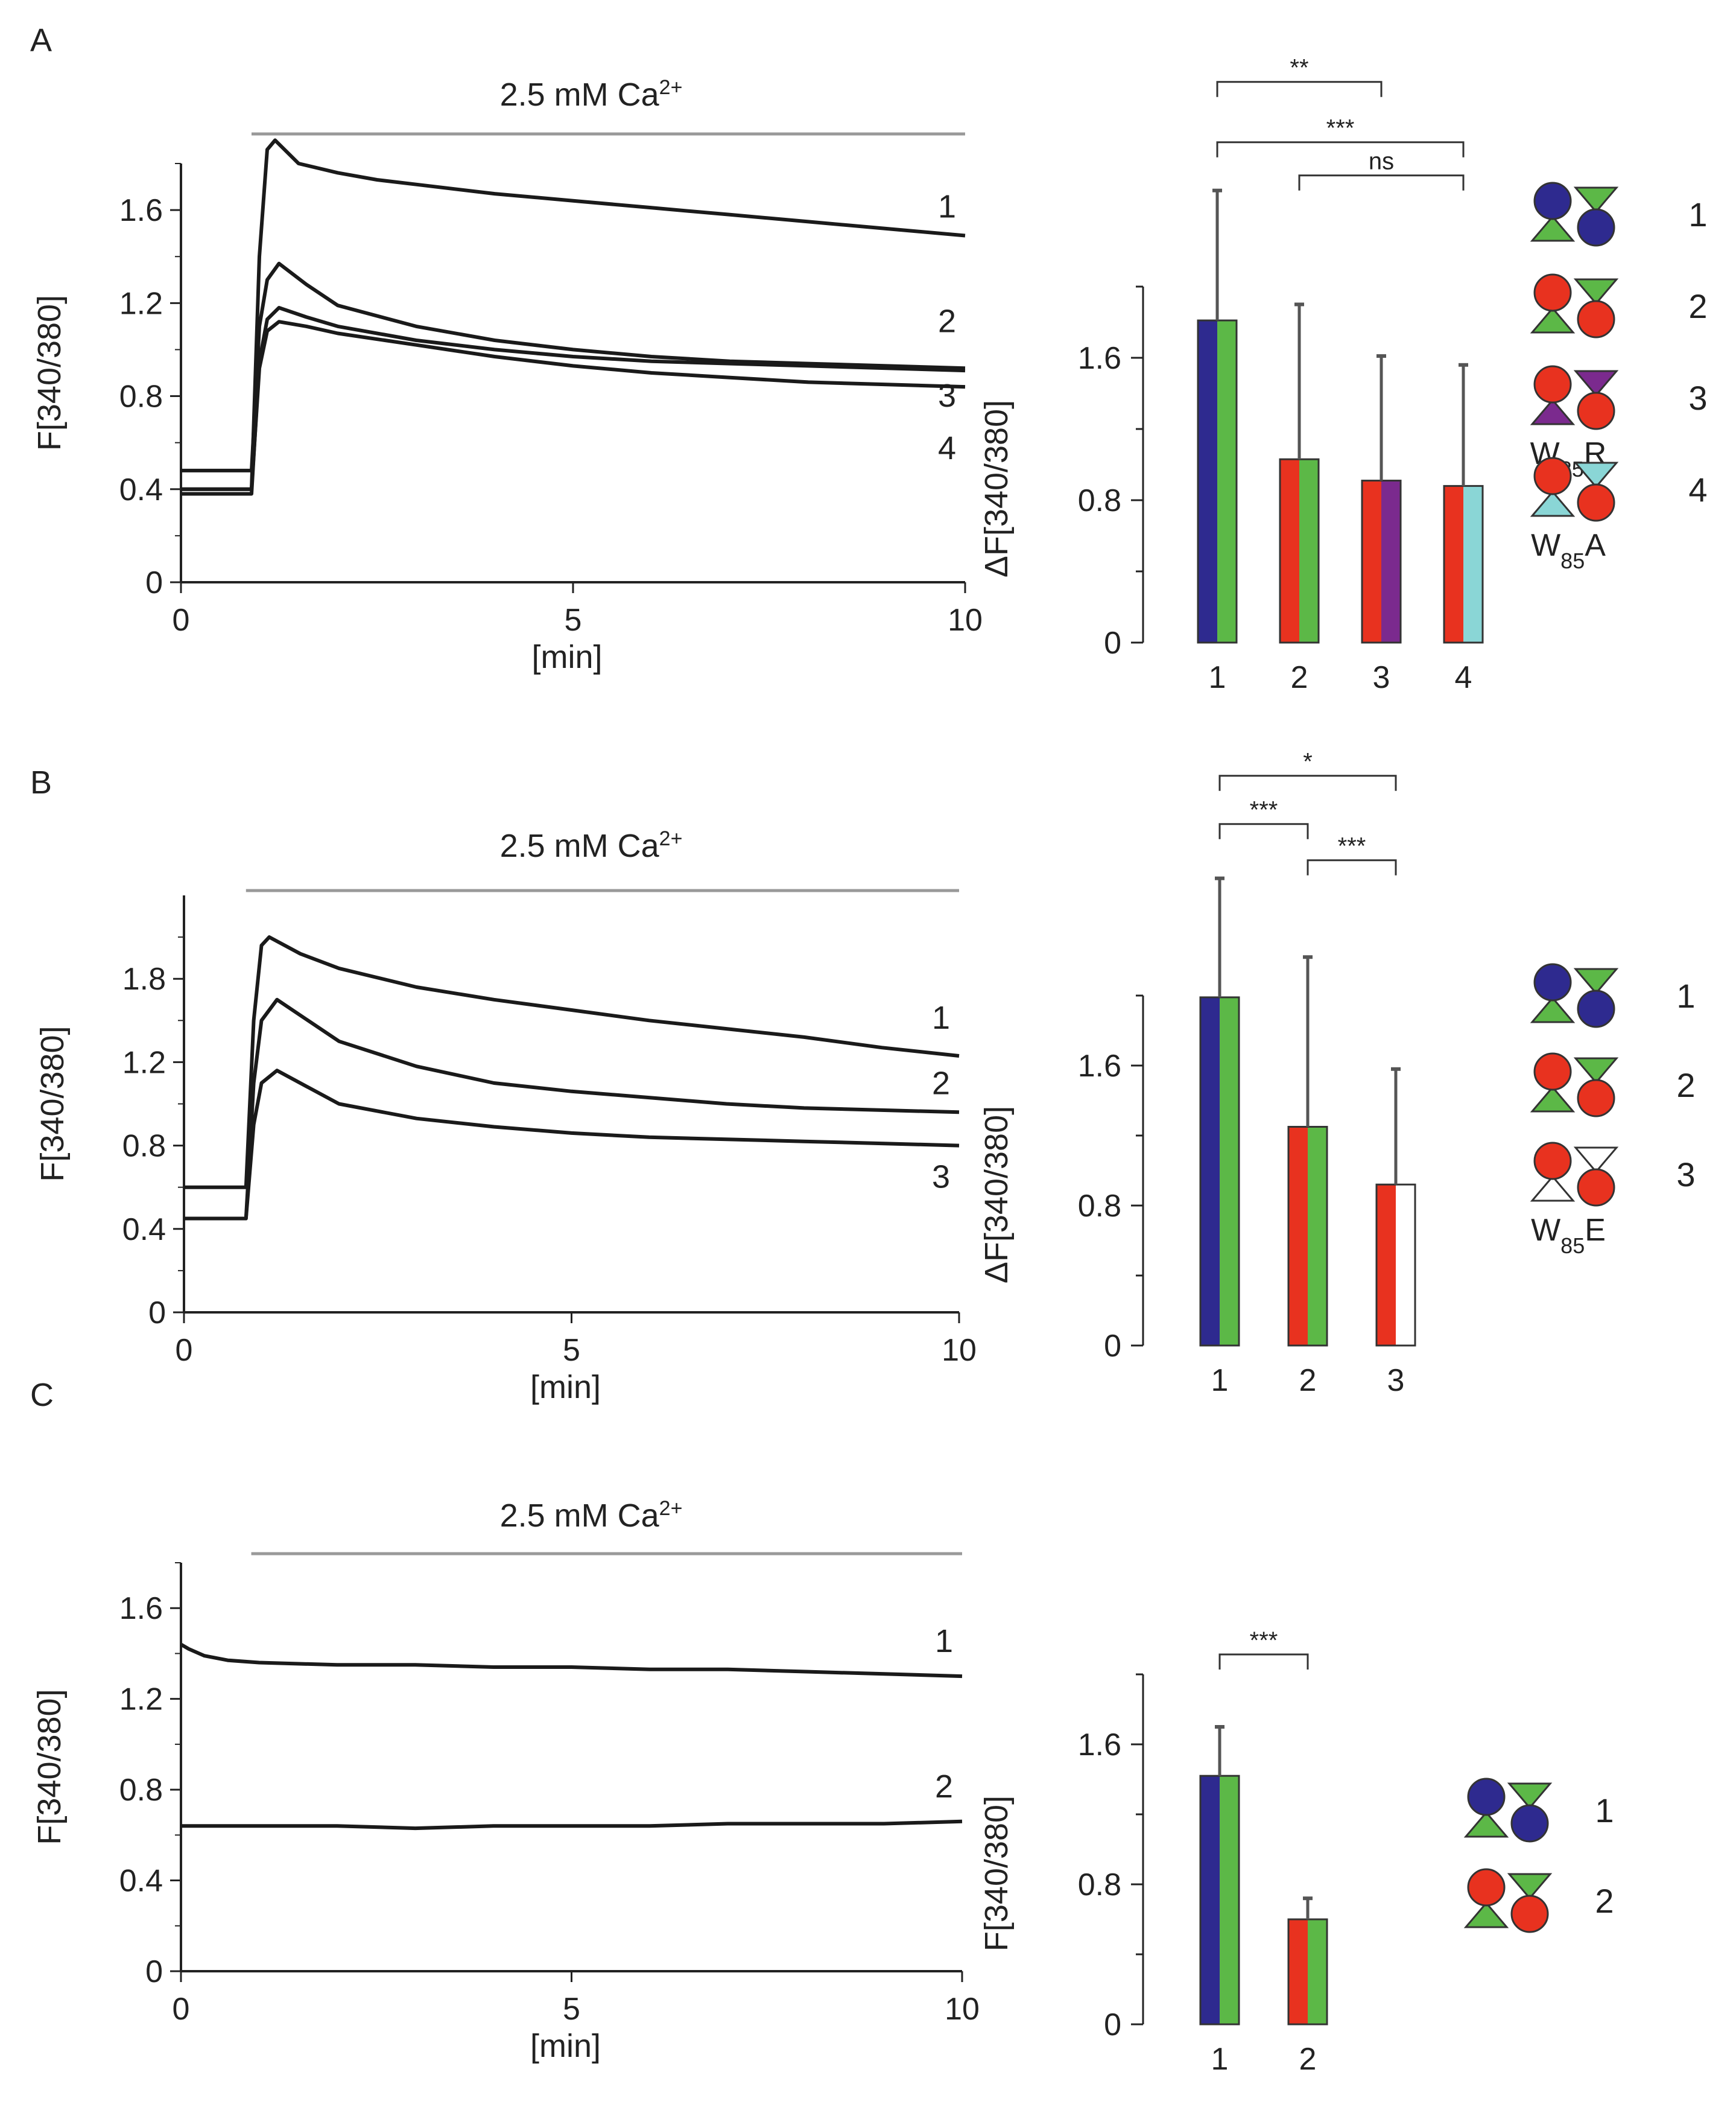 The image size is (1736, 2113). What do you see at coordinates (1619, 515) in the screenshot?
I see `legend-item-4: 4 W85A` at bounding box center [1619, 515].